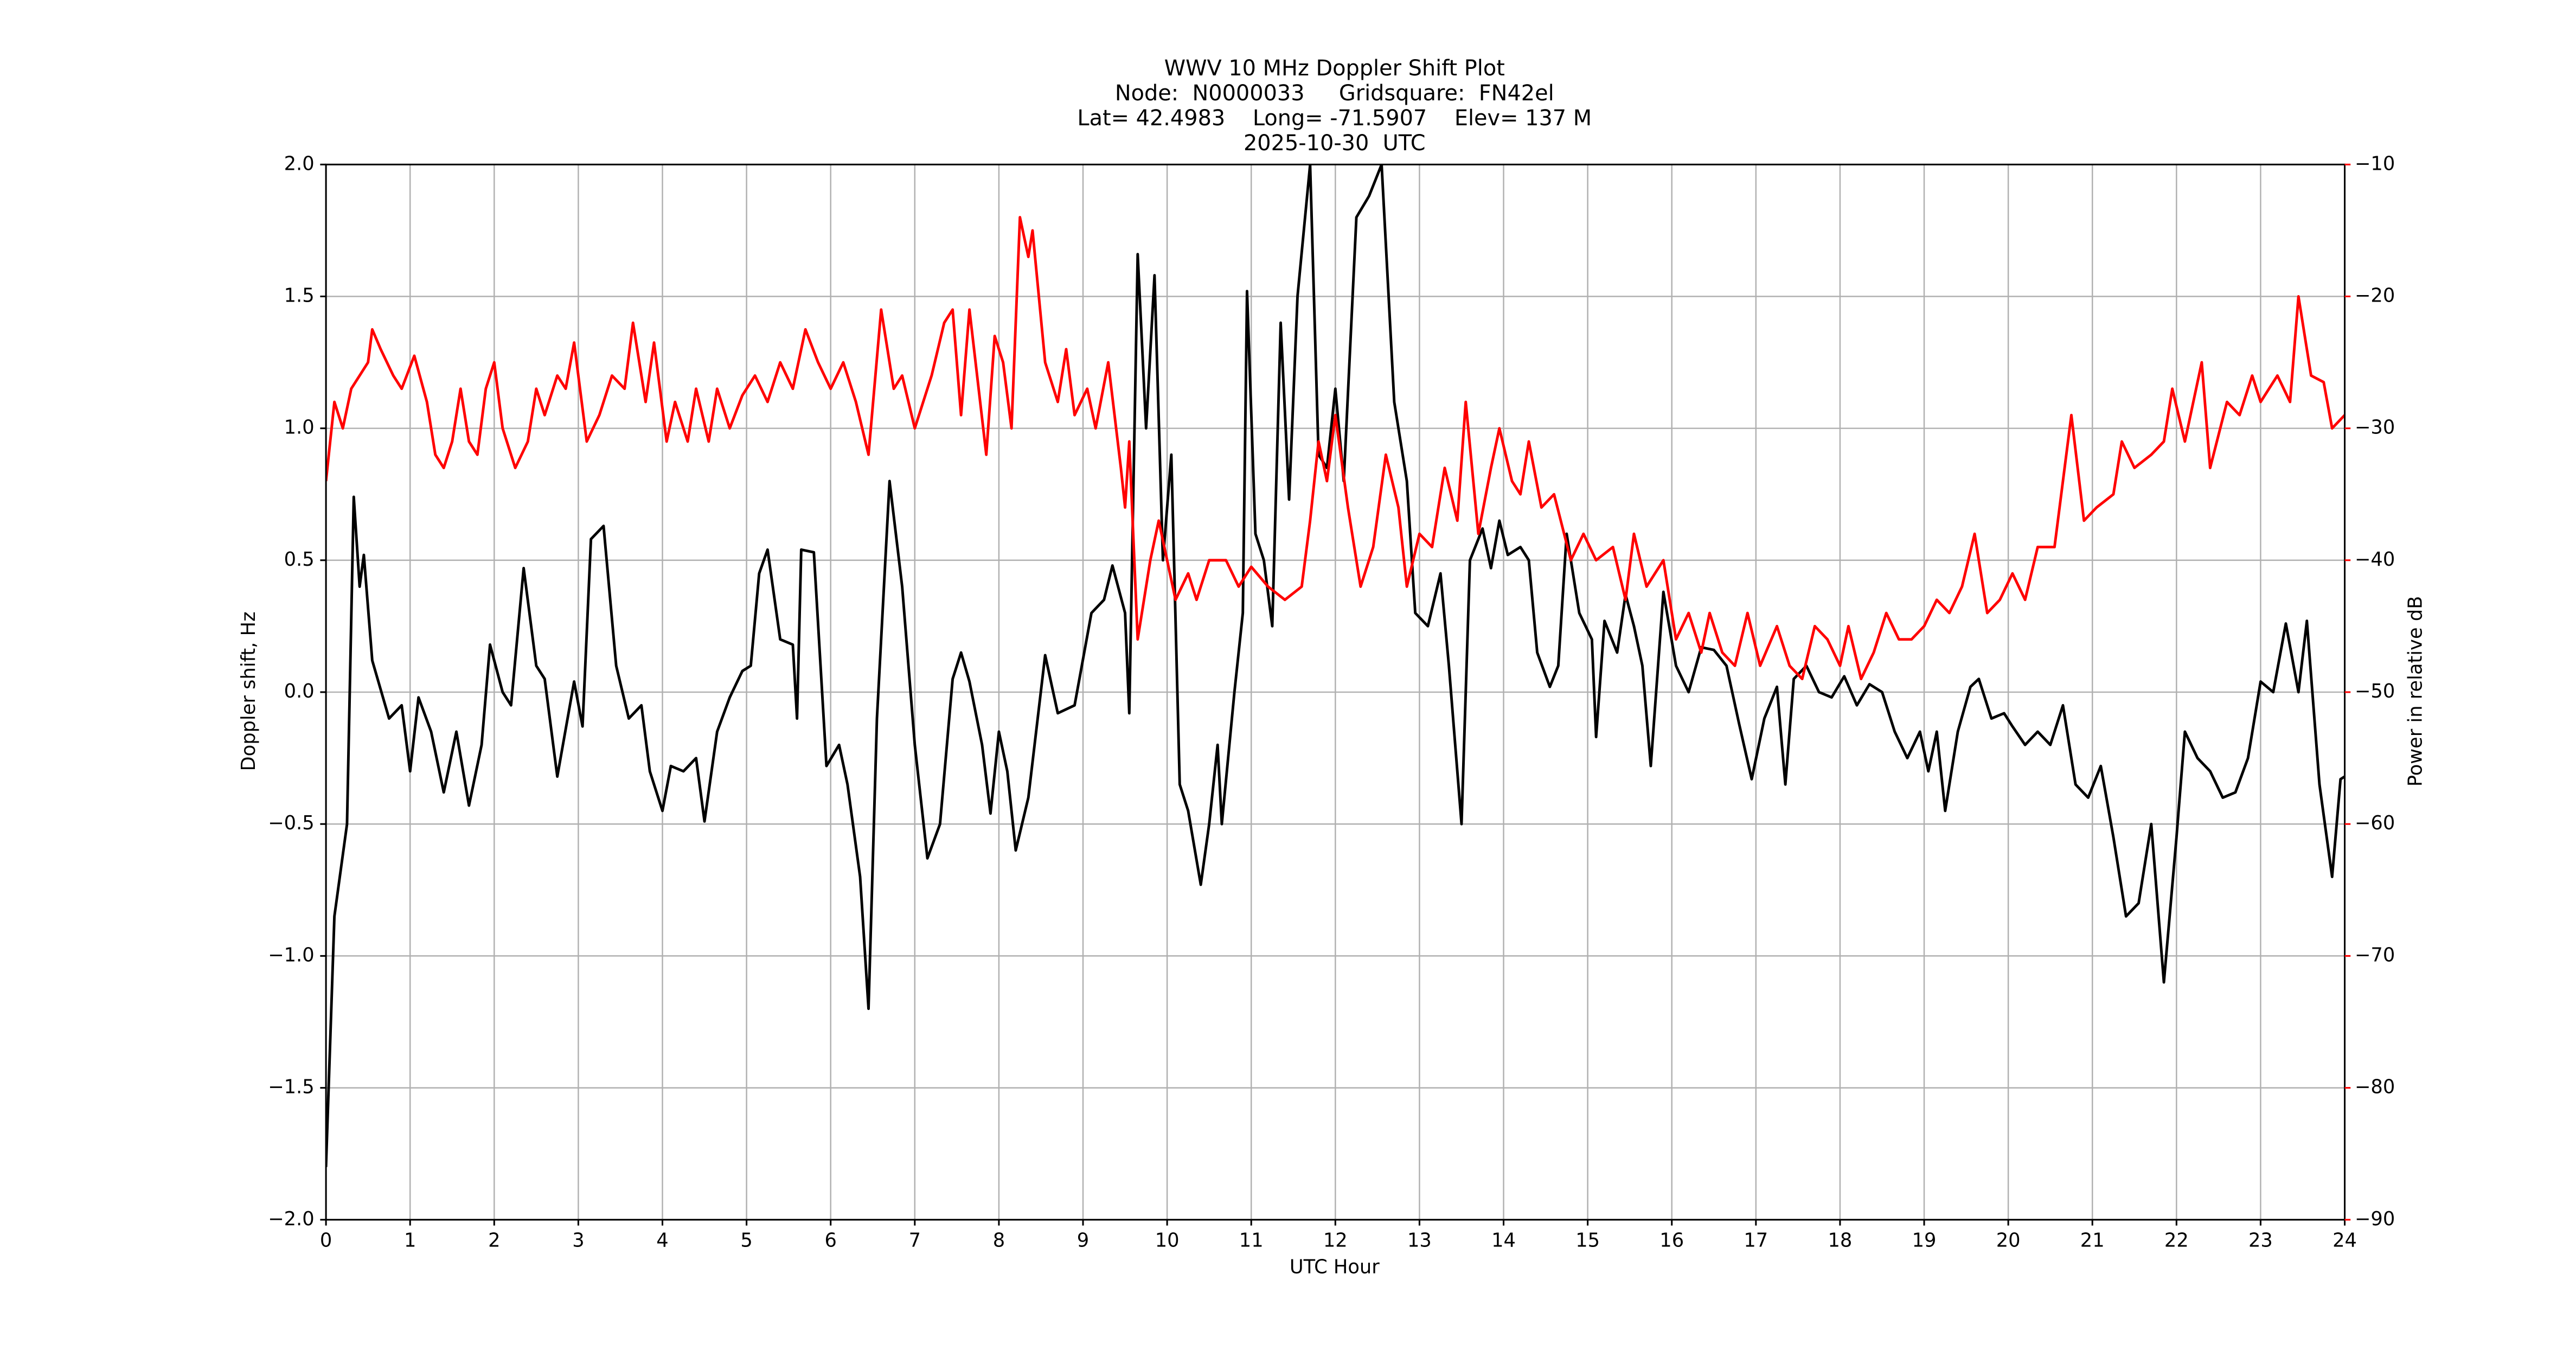 This screenshot has width=2576, height=1356. Describe the element at coordinates (291, 823) in the screenshot. I see `y-tick-label: −0.5` at that location.